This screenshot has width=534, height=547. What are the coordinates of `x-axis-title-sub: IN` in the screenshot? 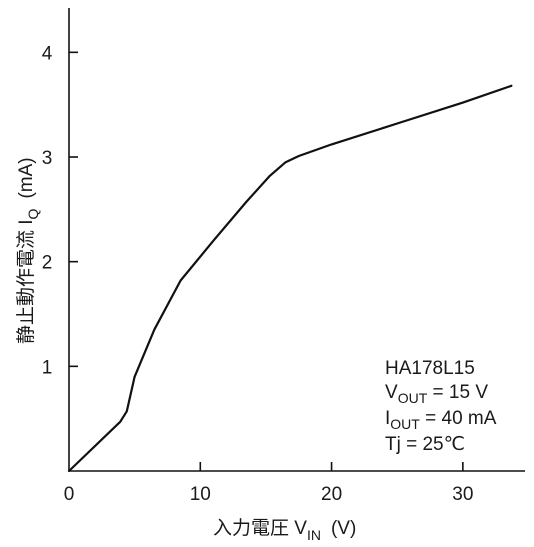 It's located at (314, 535).